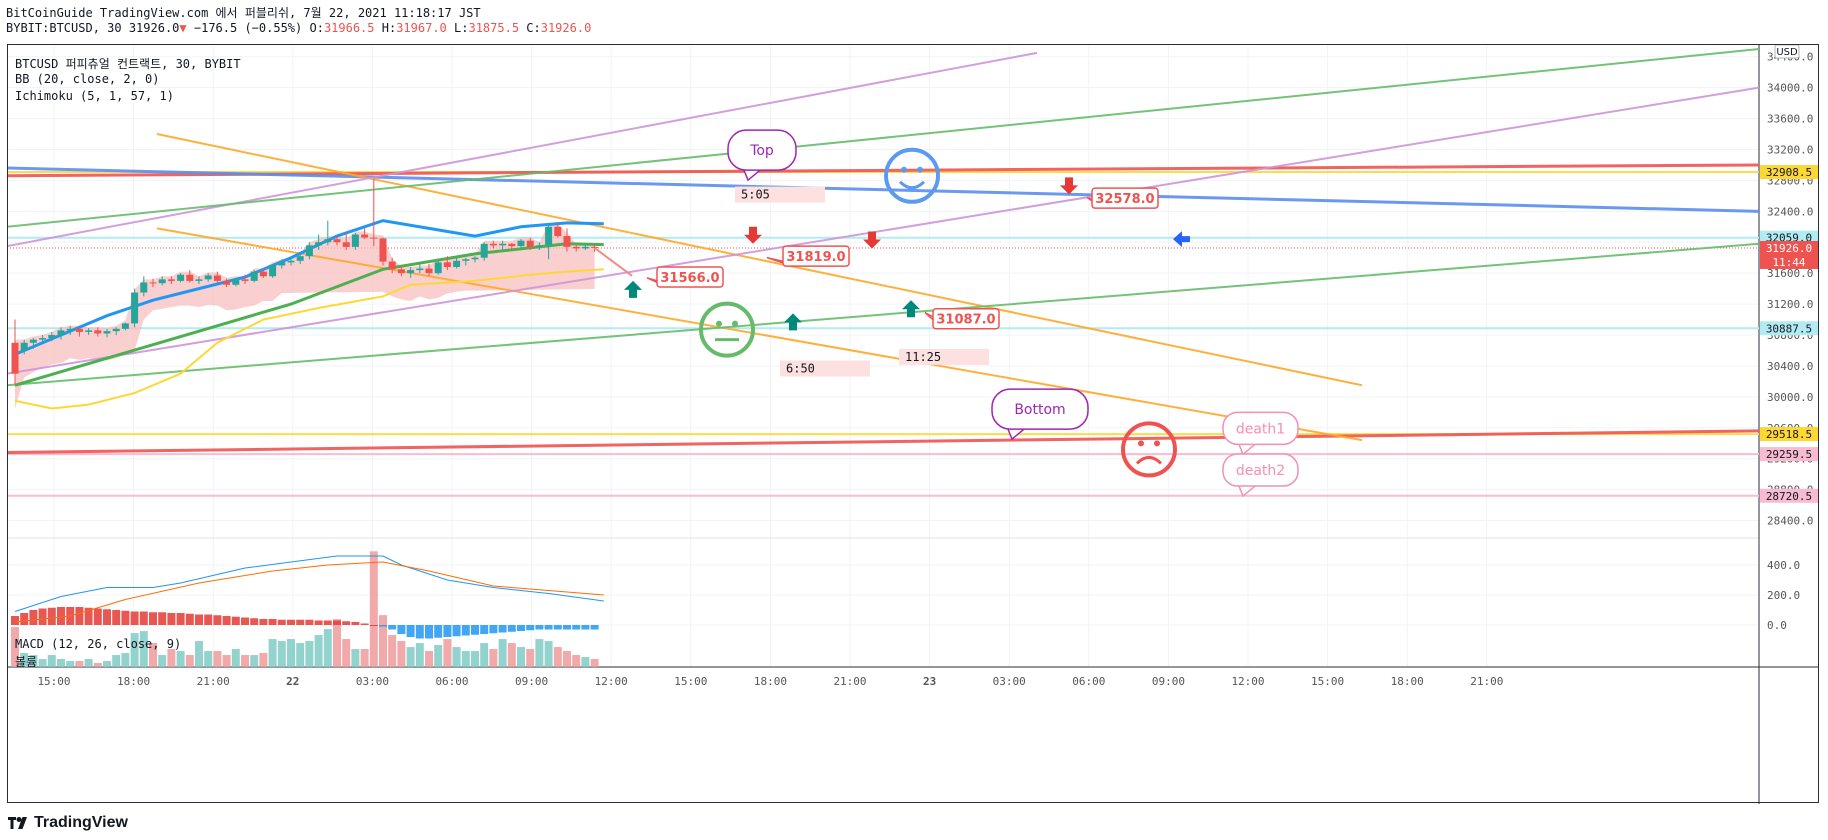  What do you see at coordinates (1124, 199) in the screenshot?
I see `callout-value: 32578.0` at bounding box center [1124, 199].